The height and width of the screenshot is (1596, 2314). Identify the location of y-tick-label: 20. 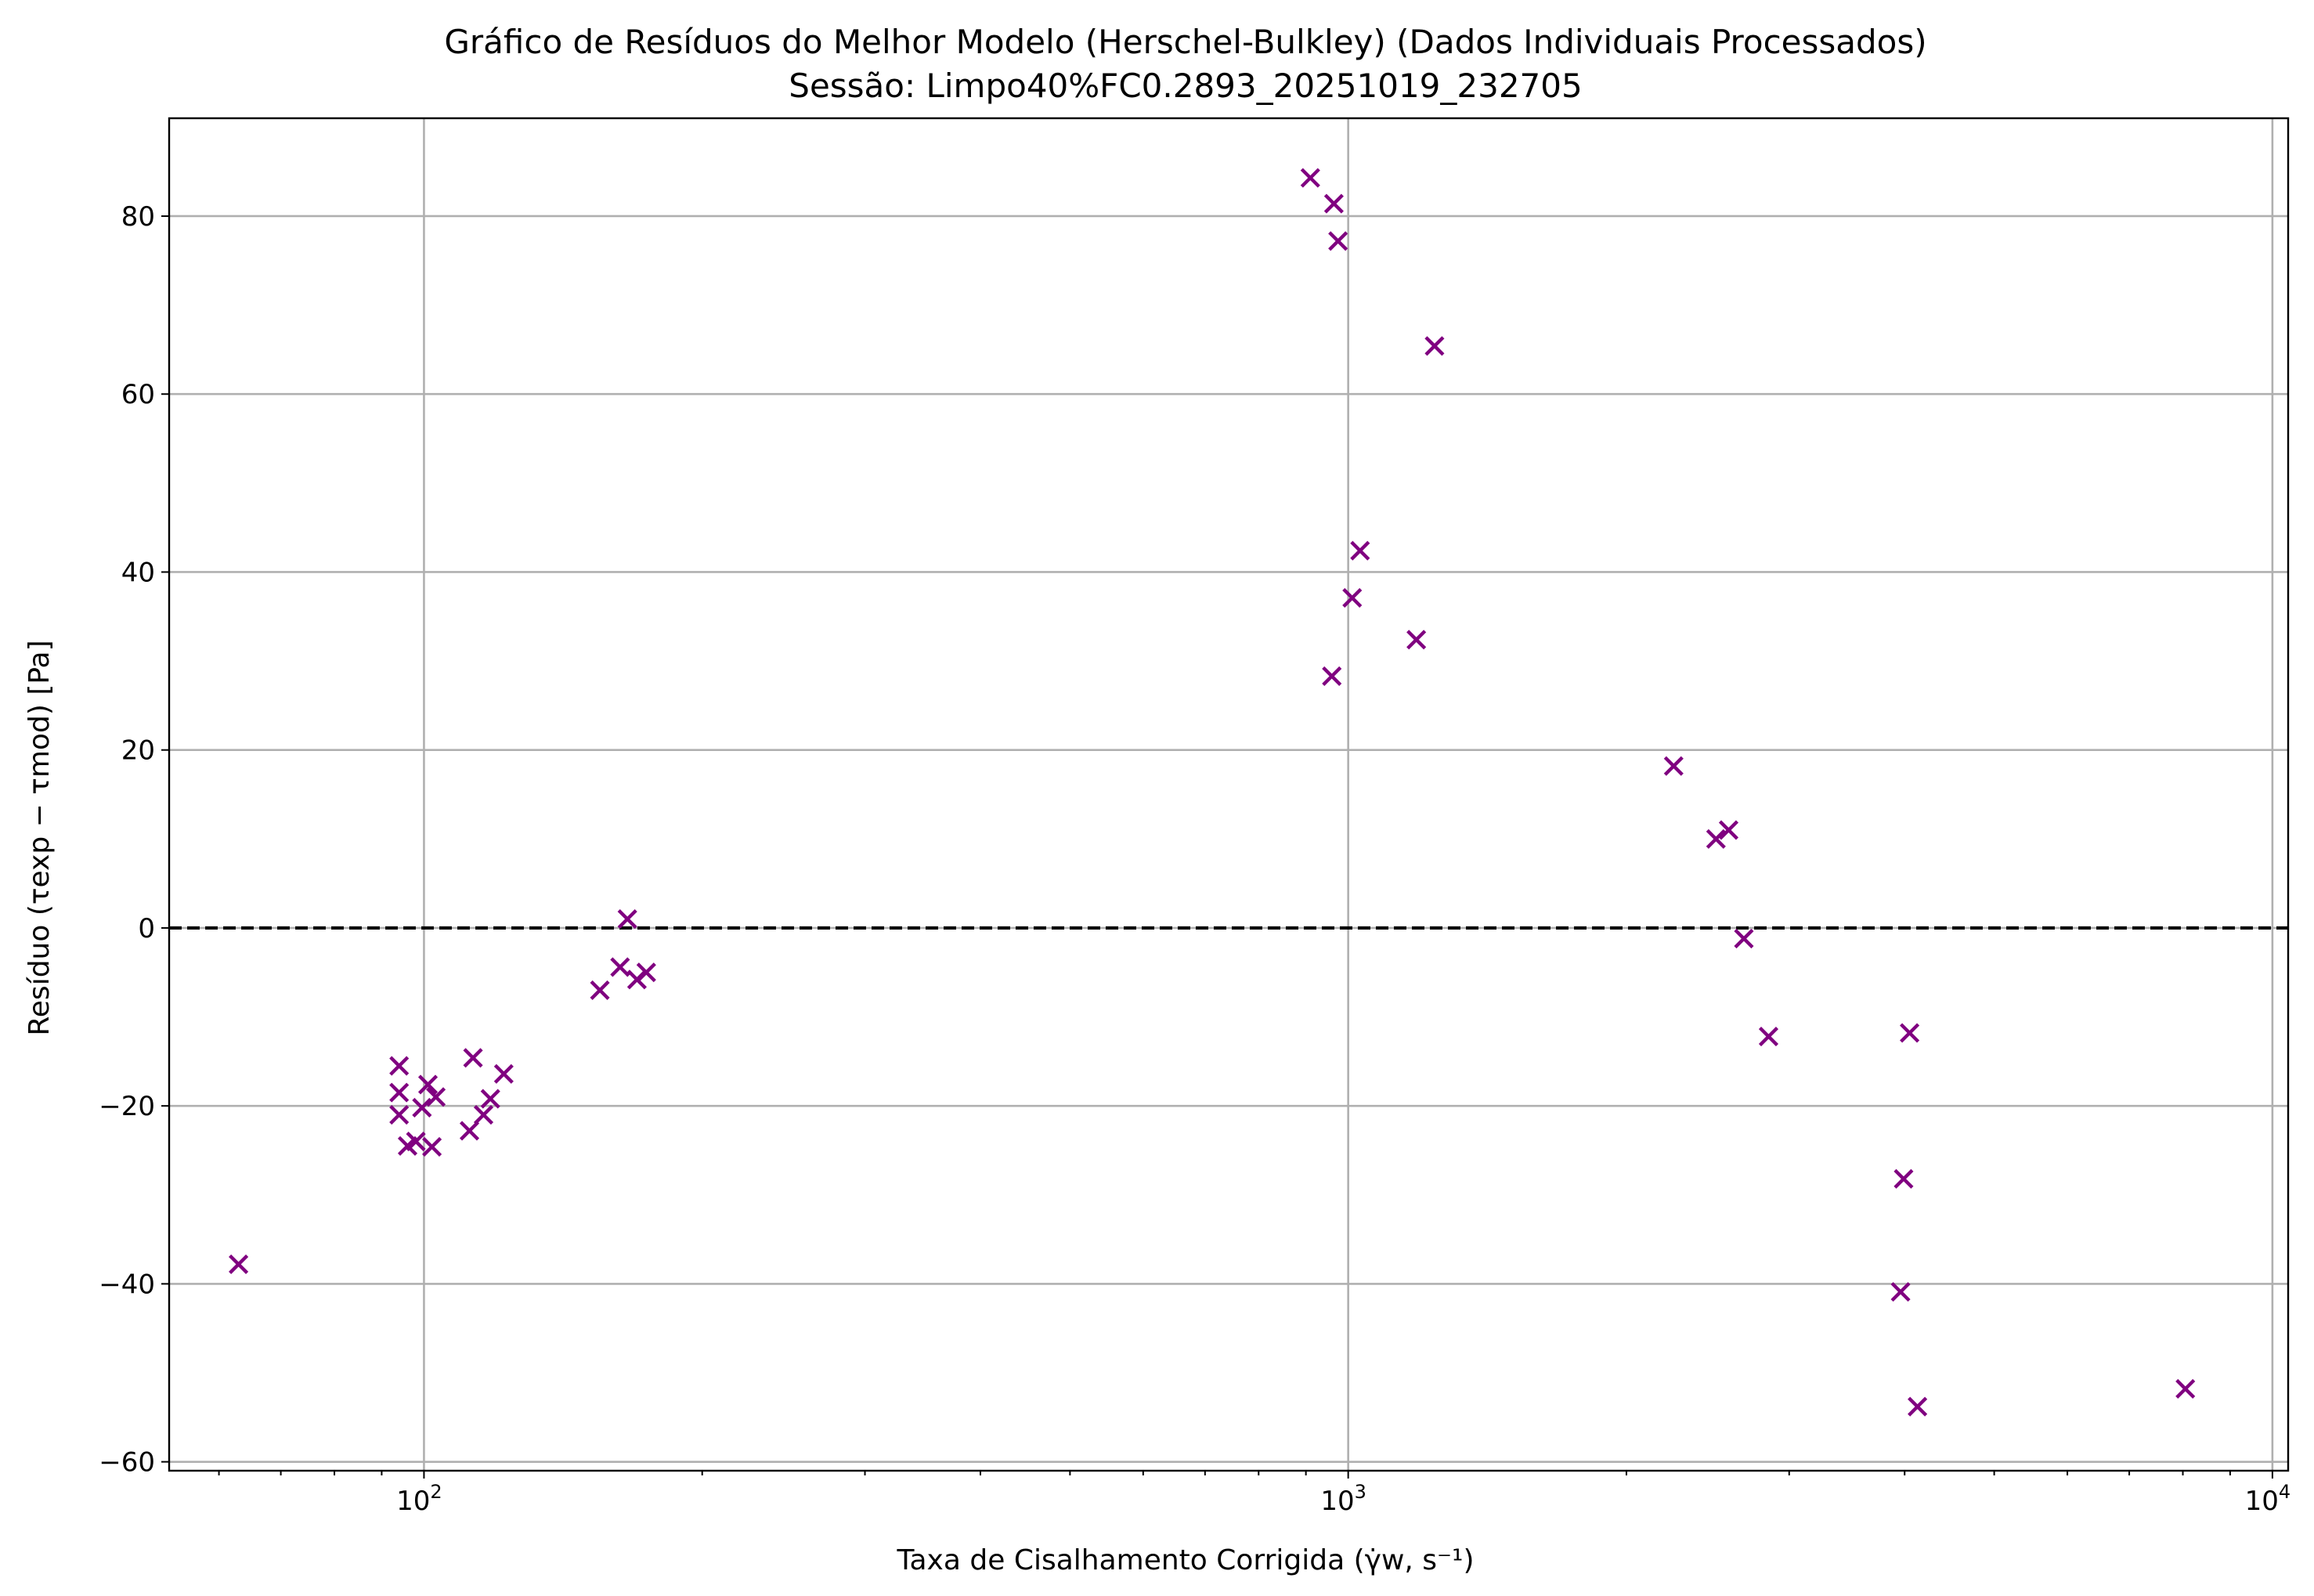
(138, 751).